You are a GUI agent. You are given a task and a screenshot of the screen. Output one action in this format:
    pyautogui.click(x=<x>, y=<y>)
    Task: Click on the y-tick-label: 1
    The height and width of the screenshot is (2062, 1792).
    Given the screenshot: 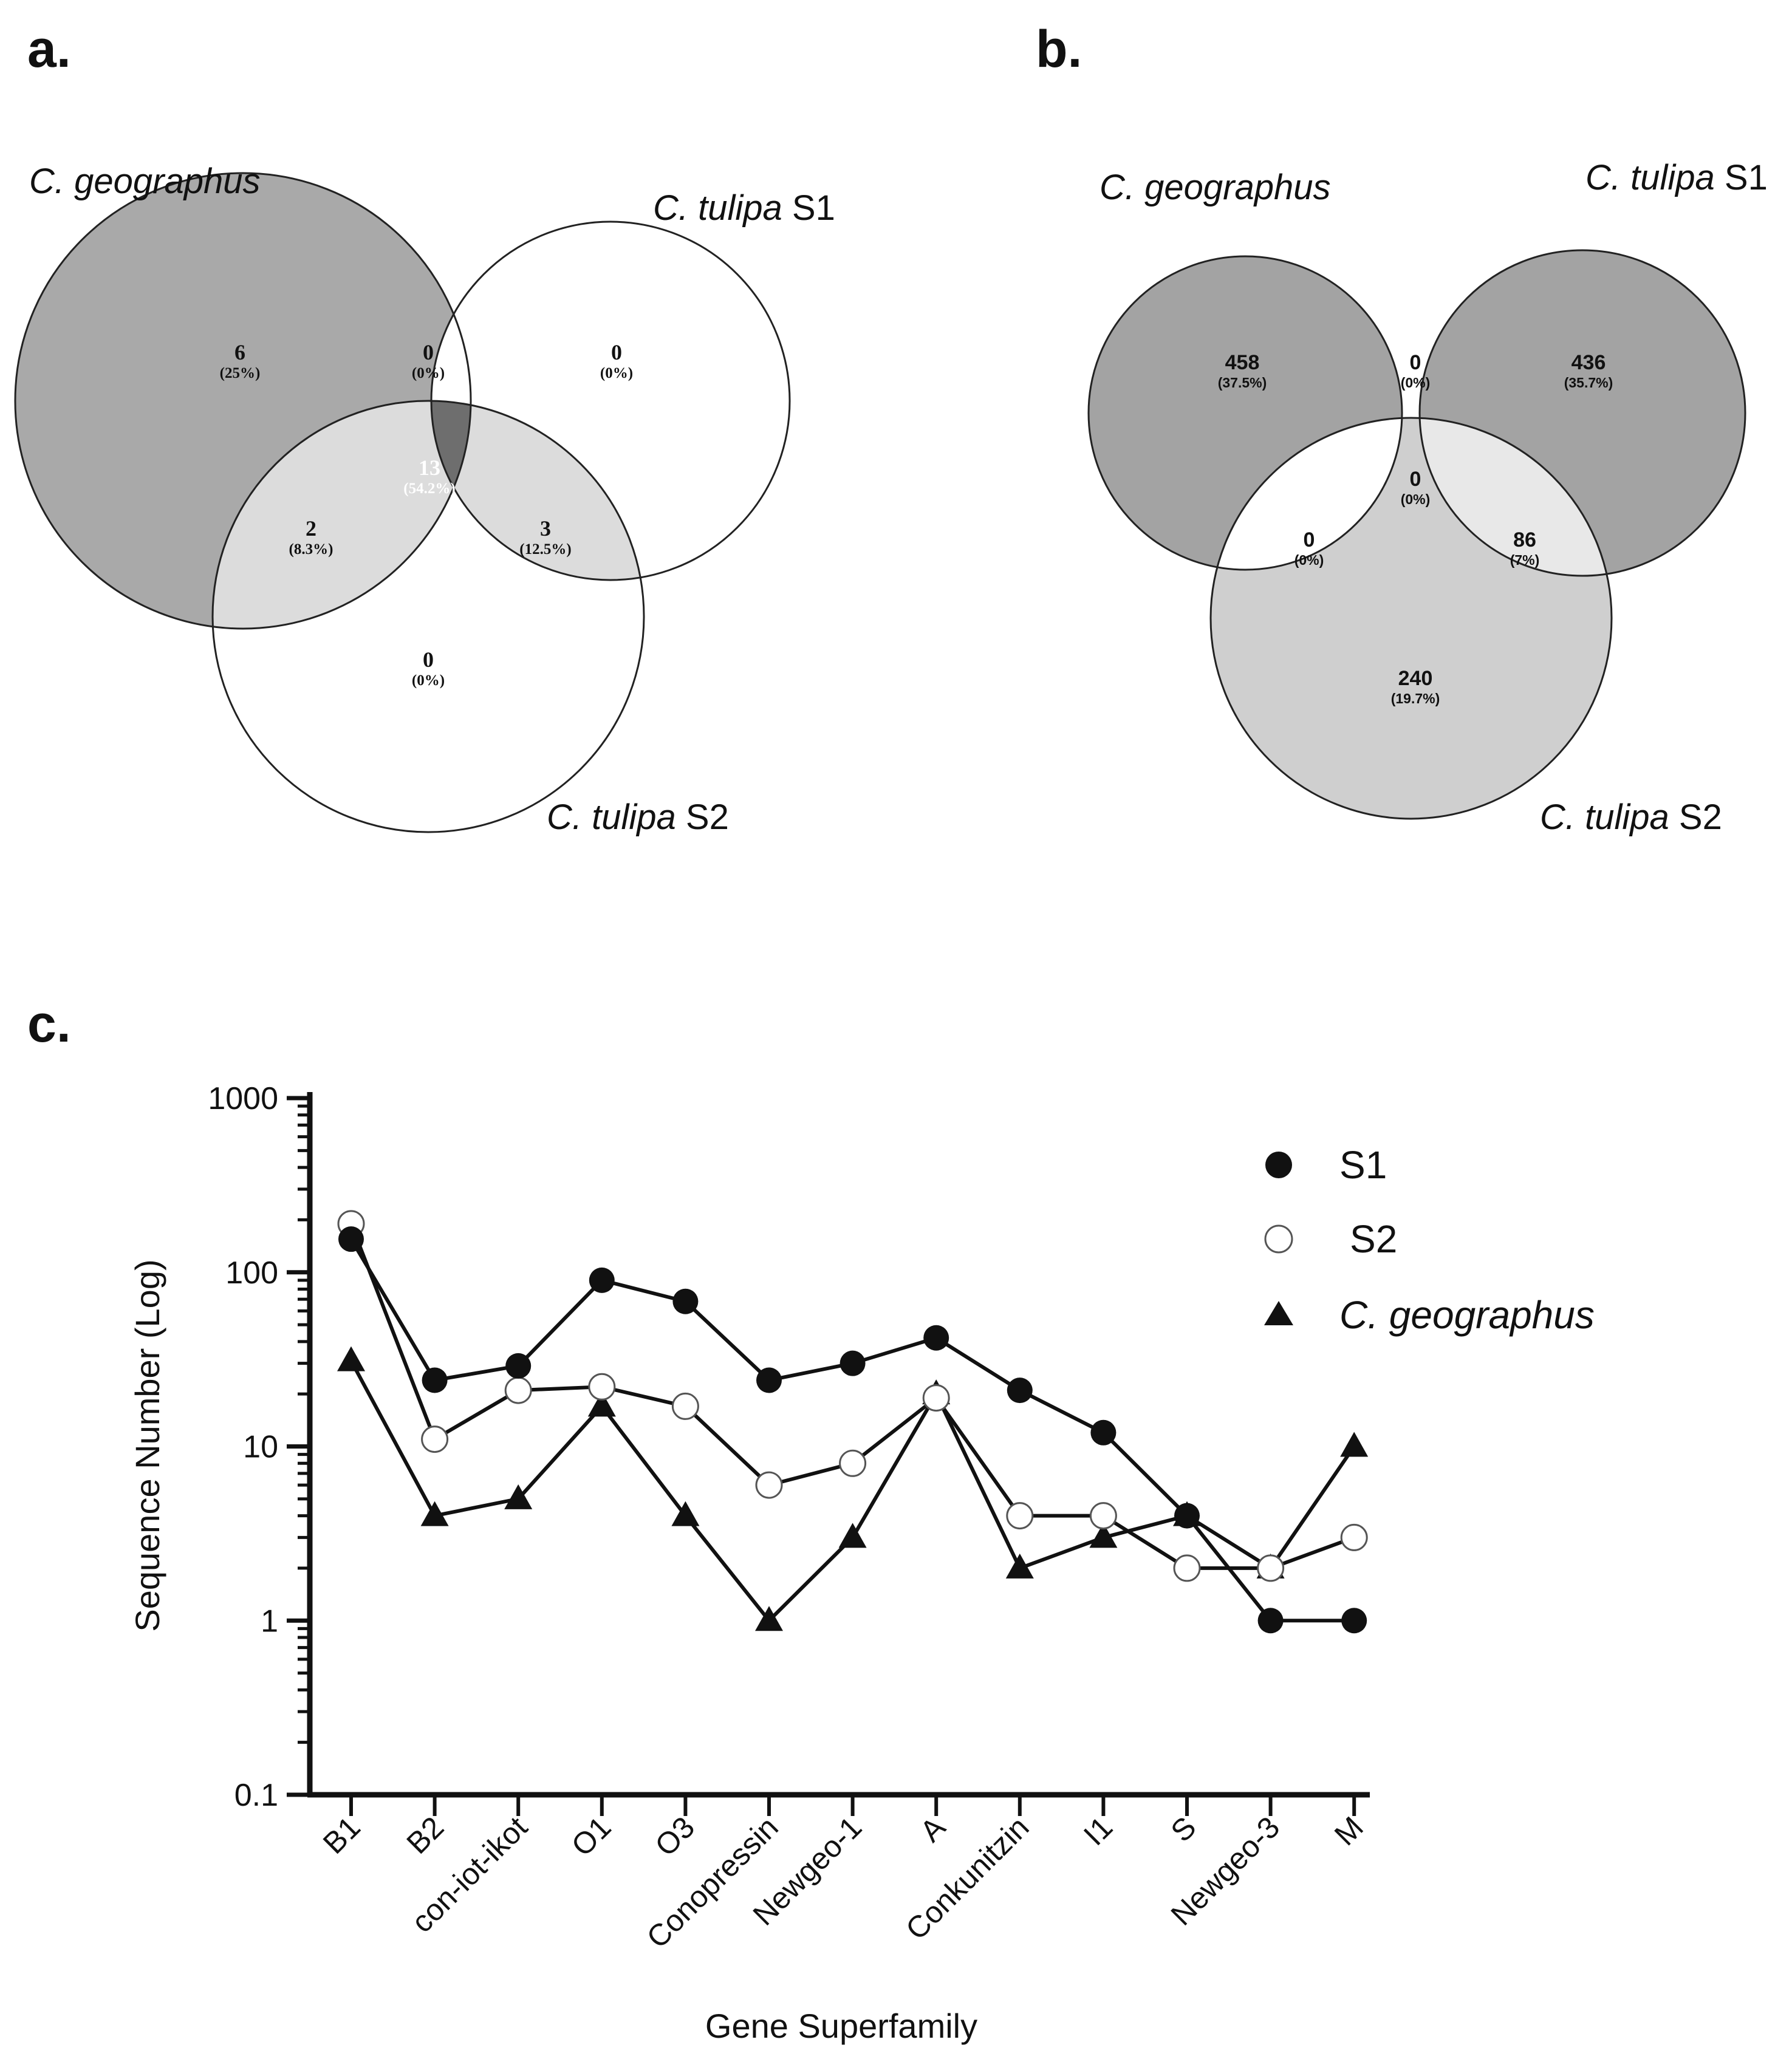 What is the action you would take?
    pyautogui.click(x=269, y=1621)
    